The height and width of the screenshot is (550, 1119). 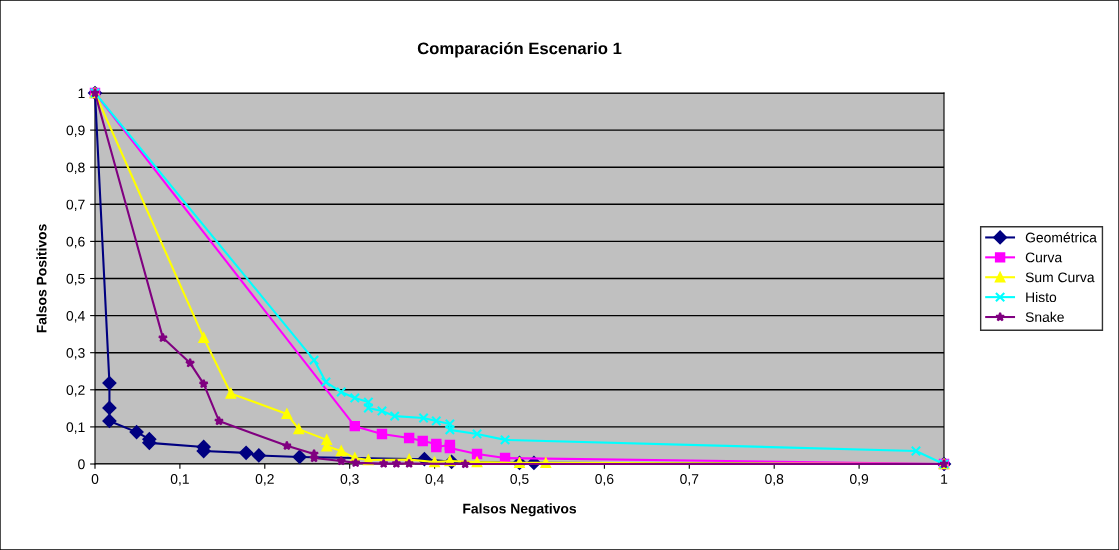 What do you see at coordinates (689, 480) in the screenshot?
I see `x-tick-label: 0,7` at bounding box center [689, 480].